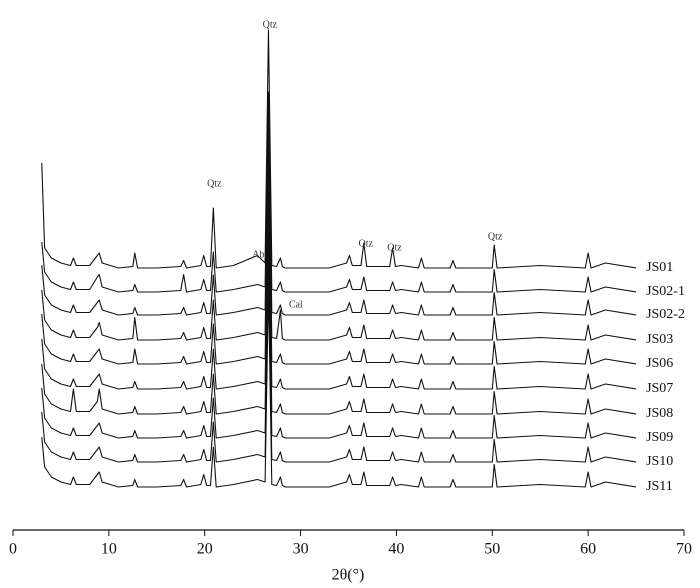 Image resolution: width=700 pixels, height=588 pixels. I want to click on x-tick-label: 30, so click(301, 549).